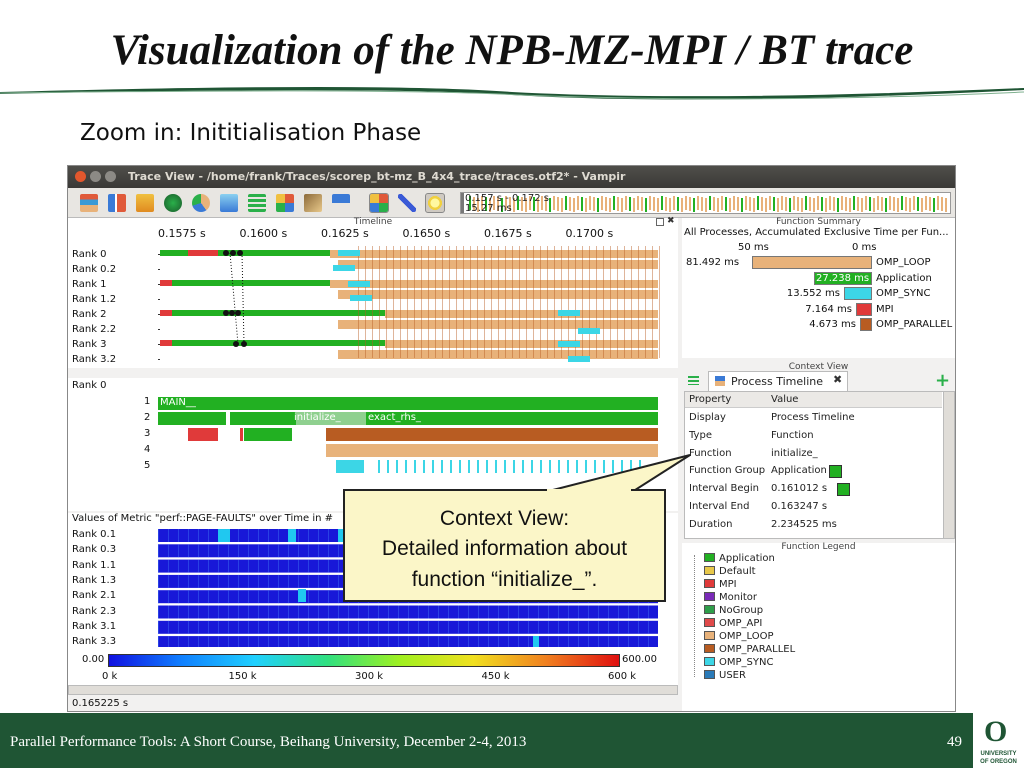 The width and height of the screenshot is (1024, 768). Describe the element at coordinates (660, 222) in the screenshot. I see `panel-float-icon` at that location.